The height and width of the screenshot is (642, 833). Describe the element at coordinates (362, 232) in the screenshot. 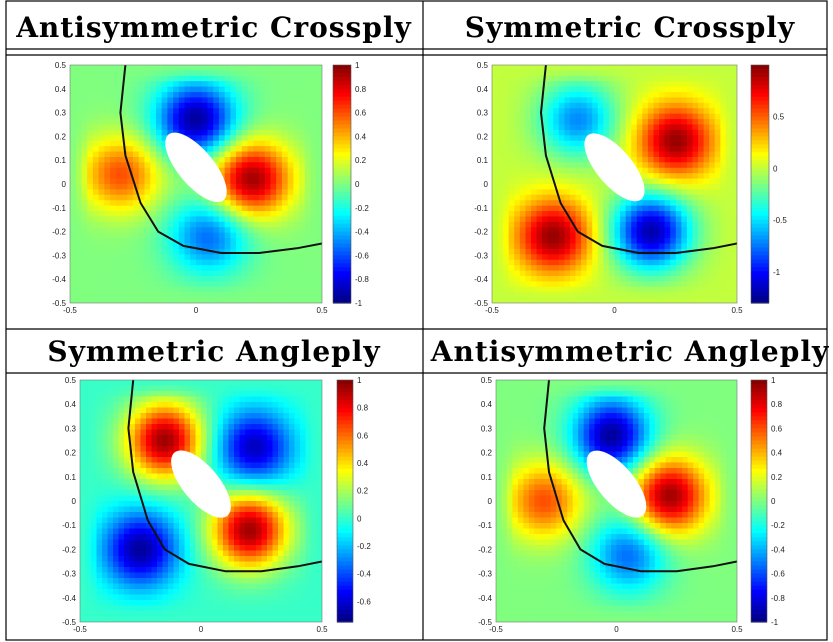

I see `colorbar-tick-label: -0.4` at that location.